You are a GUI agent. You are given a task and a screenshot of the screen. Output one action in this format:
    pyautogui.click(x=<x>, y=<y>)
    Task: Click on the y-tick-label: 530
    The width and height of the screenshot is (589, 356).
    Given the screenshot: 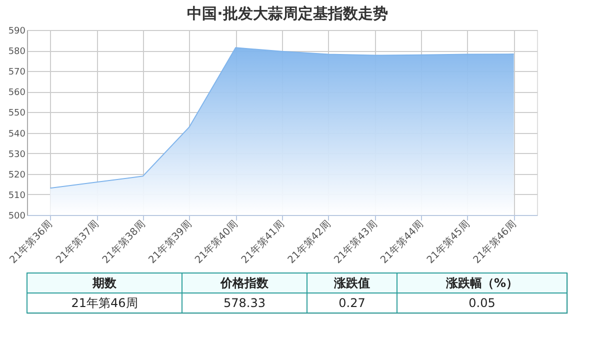 What is the action you would take?
    pyautogui.click(x=17, y=155)
    